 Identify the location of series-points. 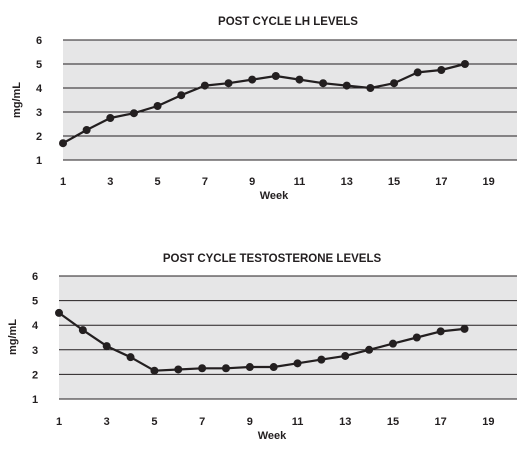
(262, 341).